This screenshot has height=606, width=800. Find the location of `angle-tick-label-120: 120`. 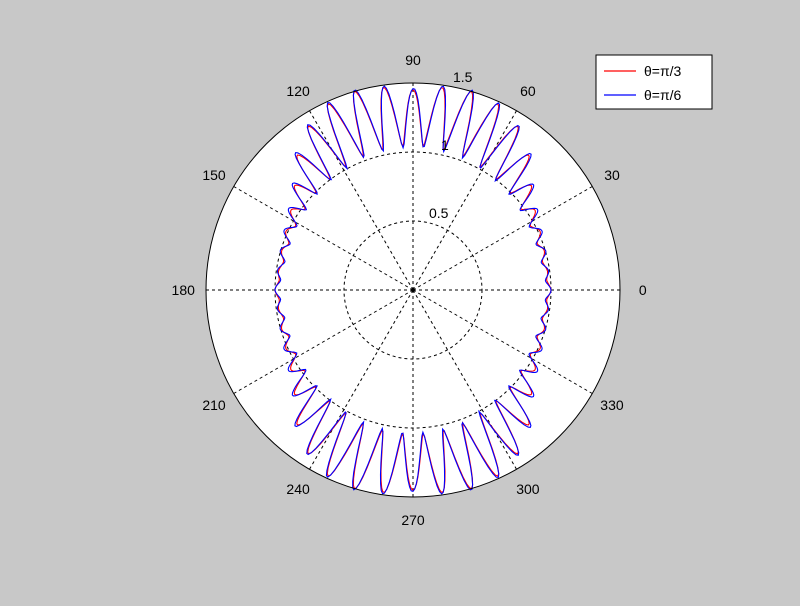

angle-tick-label-120: 120 is located at coordinates (298, 91).